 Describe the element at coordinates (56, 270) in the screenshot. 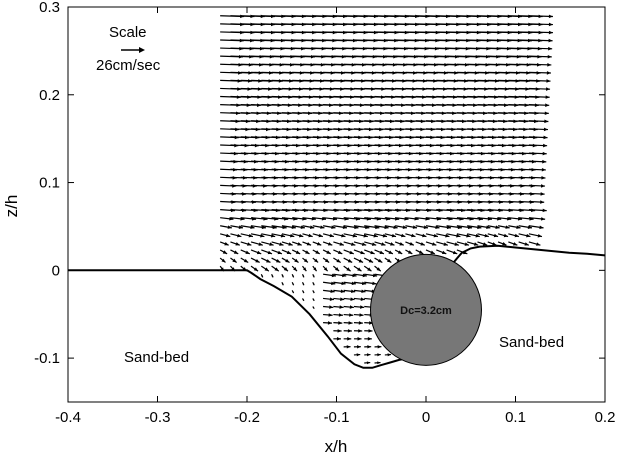

I see `y-tick-label: 0` at that location.